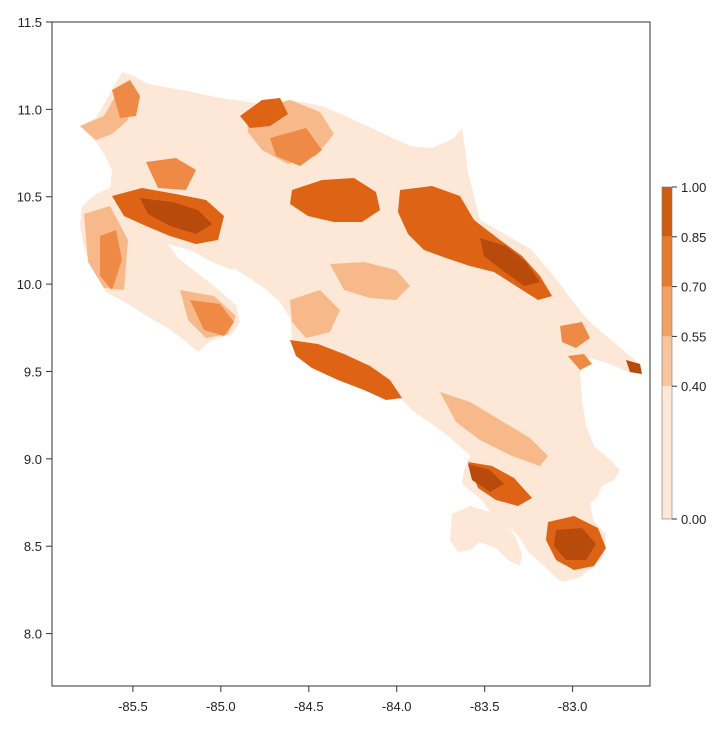 The image size is (726, 731). Describe the element at coordinates (693, 386) in the screenshot. I see `legend-label: 0.40` at that location.